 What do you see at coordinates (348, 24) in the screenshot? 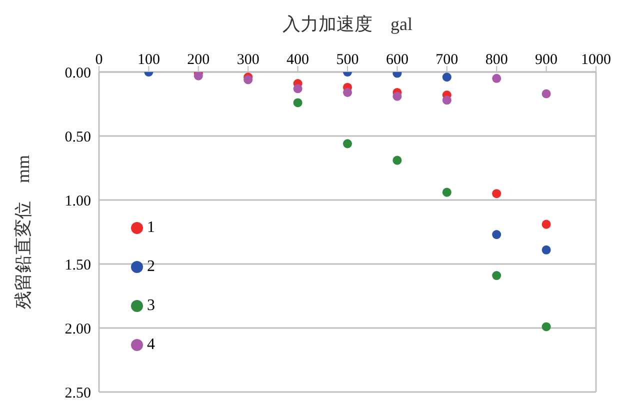
I see `x-axis-title: 入力加速度 gal` at bounding box center [348, 24].